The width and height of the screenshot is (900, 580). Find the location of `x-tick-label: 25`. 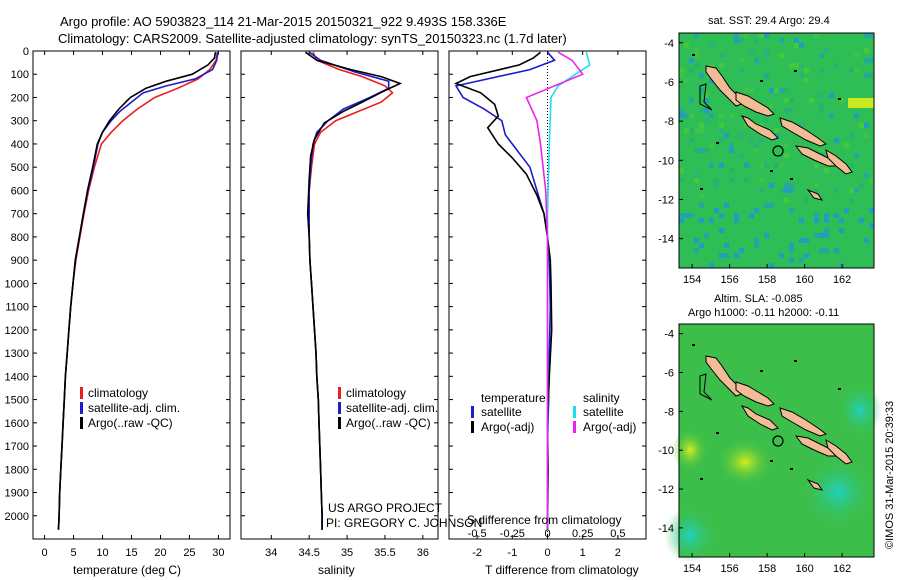

x-tick-label: 25 is located at coordinates (189, 553).